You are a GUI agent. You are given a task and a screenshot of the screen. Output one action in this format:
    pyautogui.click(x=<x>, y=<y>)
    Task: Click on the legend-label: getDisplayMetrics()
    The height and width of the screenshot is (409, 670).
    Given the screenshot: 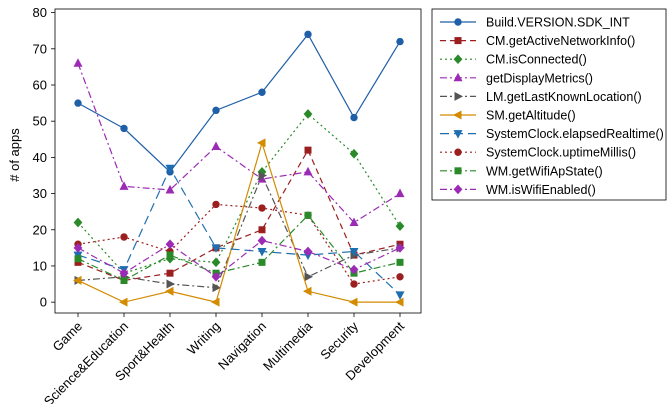 What is the action you would take?
    pyautogui.click(x=539, y=78)
    